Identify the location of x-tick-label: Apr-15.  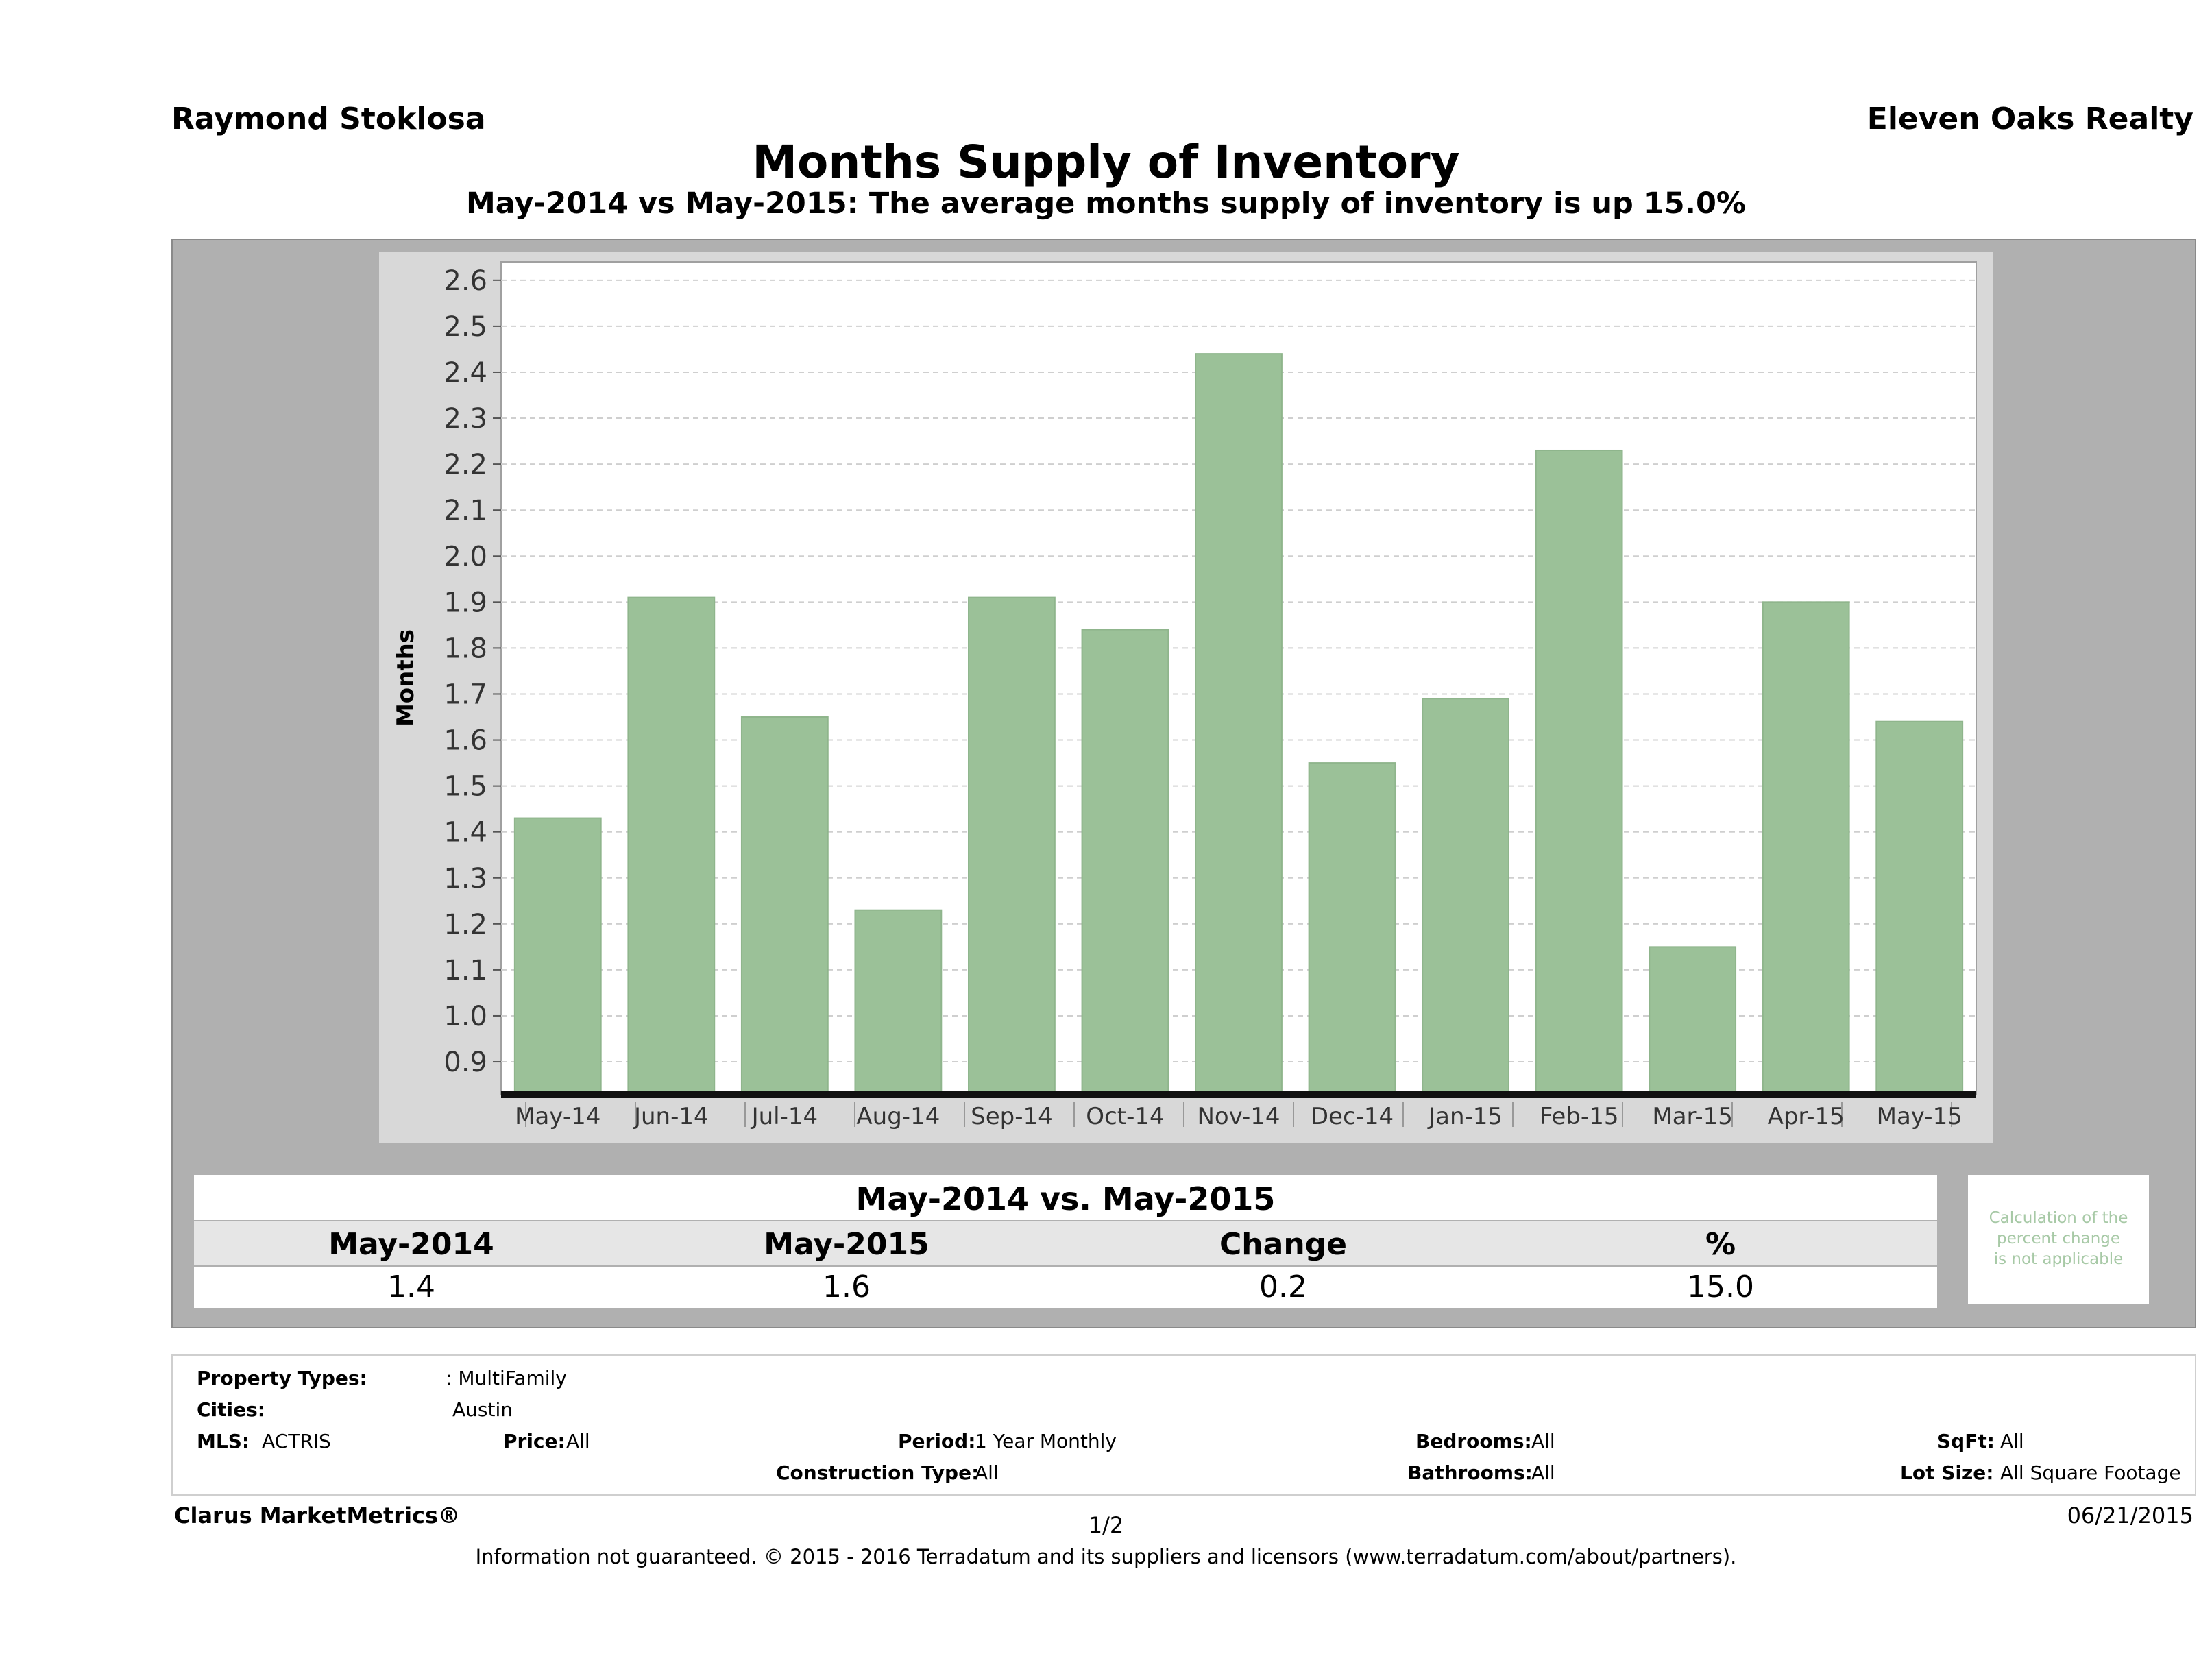
(1806, 1116).